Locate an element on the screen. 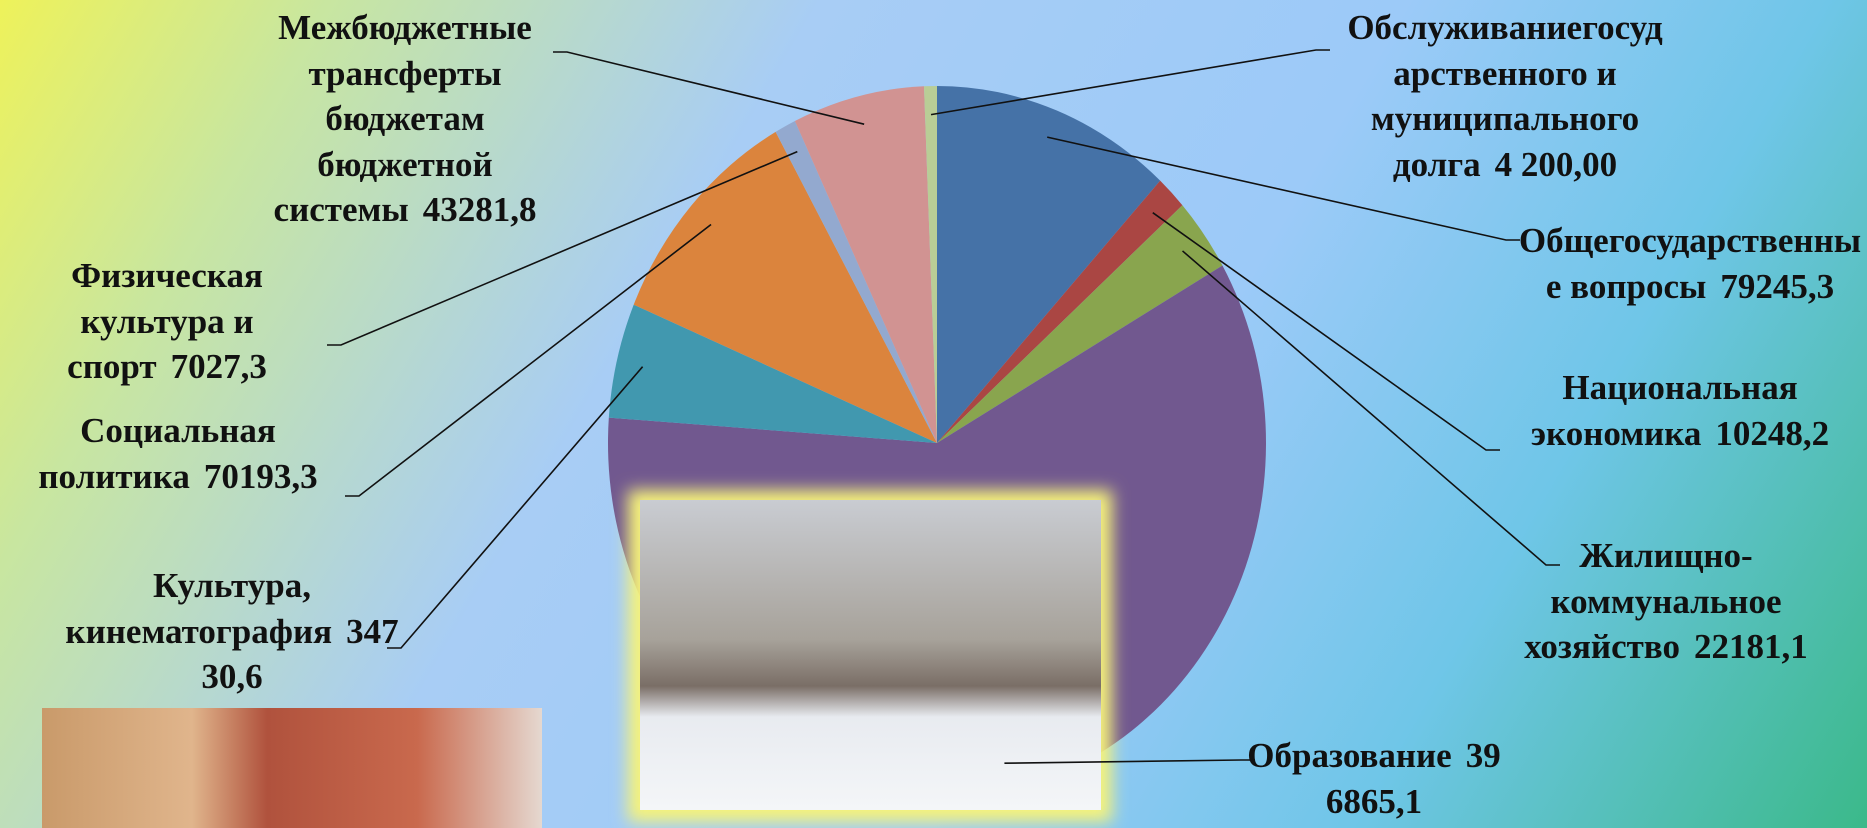  value-label: 34730,6 is located at coordinates (300, 654).